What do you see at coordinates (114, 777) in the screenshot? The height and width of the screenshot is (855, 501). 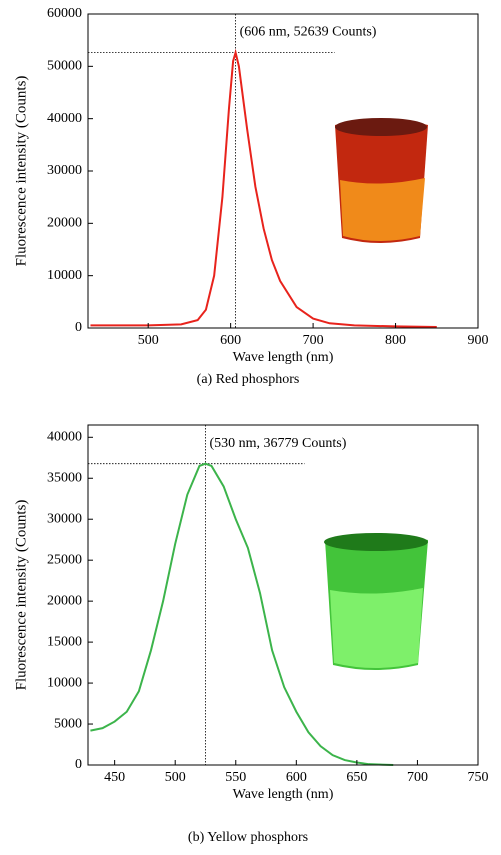 I see `x-tick-label: 450` at bounding box center [114, 777].